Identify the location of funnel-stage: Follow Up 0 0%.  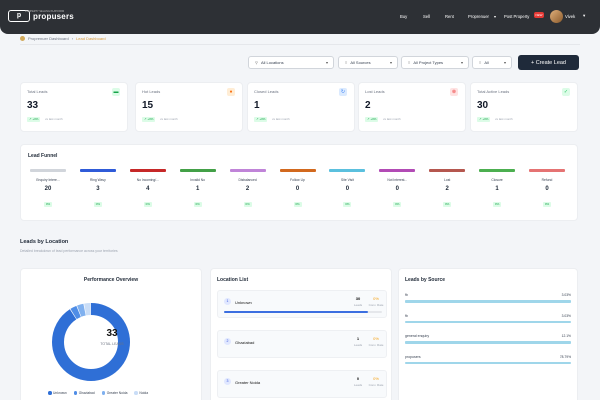
(298, 189).